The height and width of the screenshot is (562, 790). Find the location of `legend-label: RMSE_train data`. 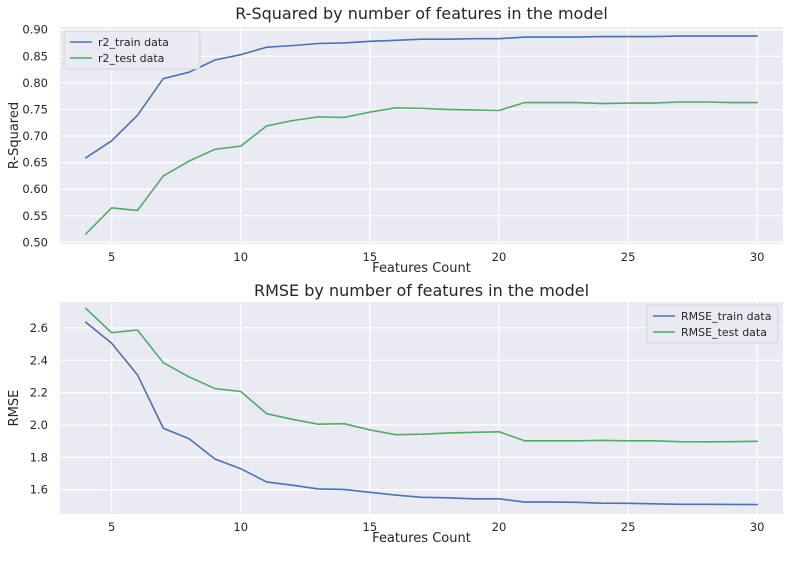

legend-label: RMSE_train data is located at coordinates (726, 316).